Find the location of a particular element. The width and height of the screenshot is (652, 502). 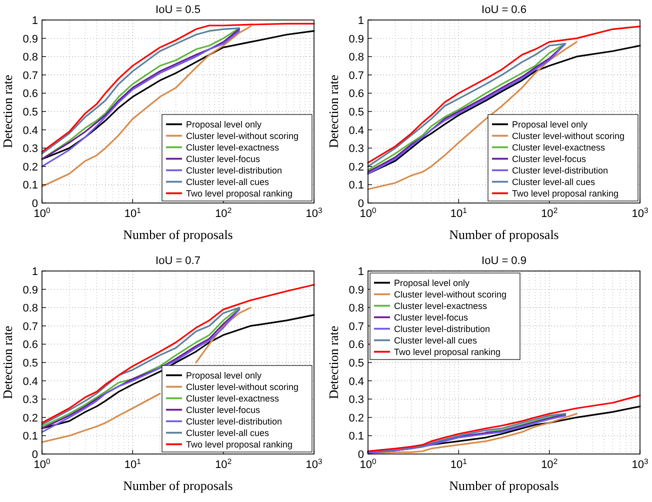

chart-title: IoU = 0.5 is located at coordinates (178, 10).